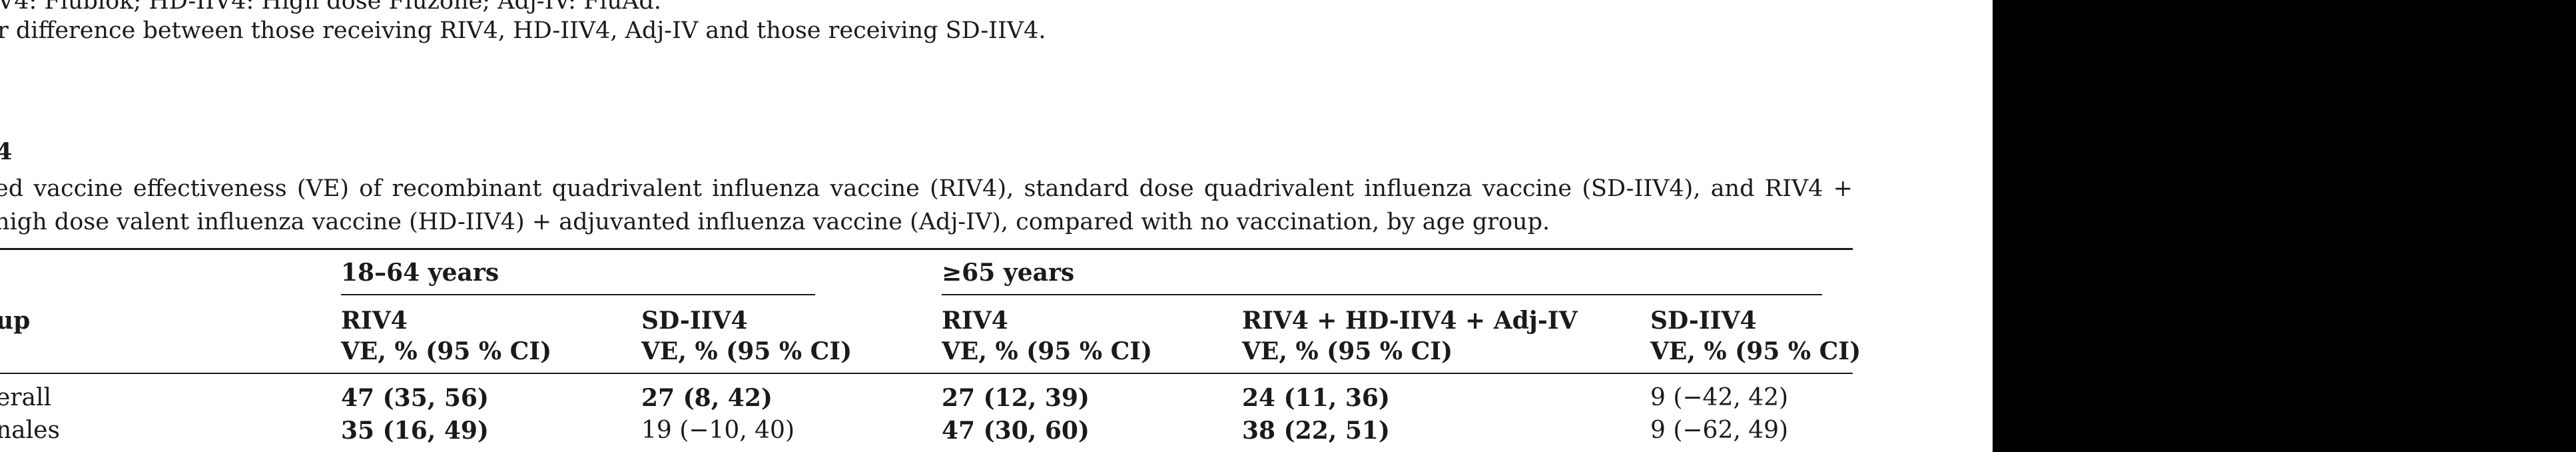  Describe the element at coordinates (1016, 398) in the screenshot. I see `table-cell: 27 (12, 39)` at that location.